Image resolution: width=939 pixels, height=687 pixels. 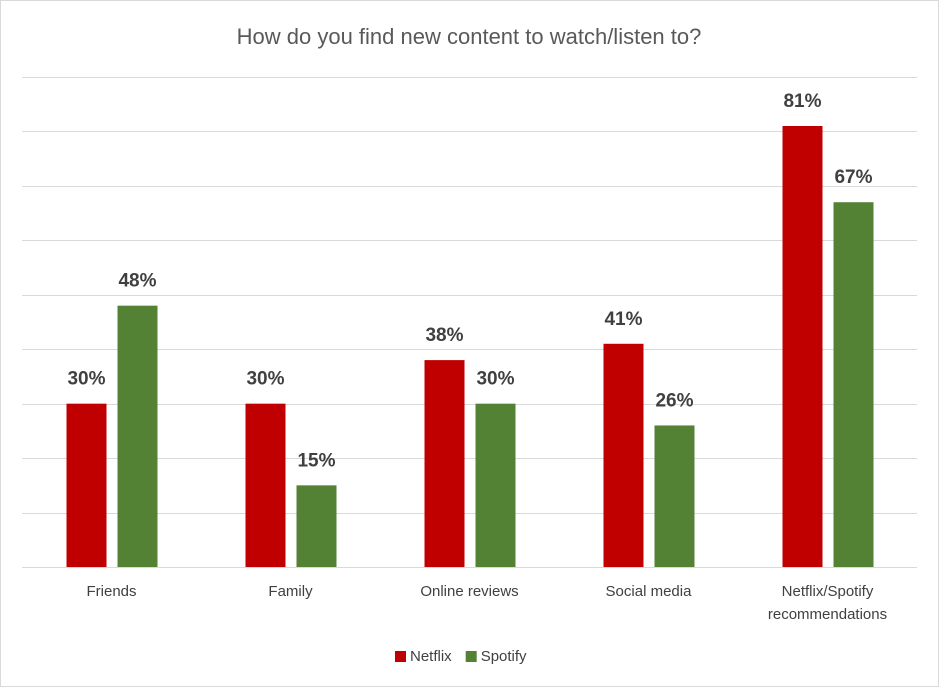 What do you see at coordinates (649, 591) in the screenshot?
I see `x-tick-label: Social media` at bounding box center [649, 591].